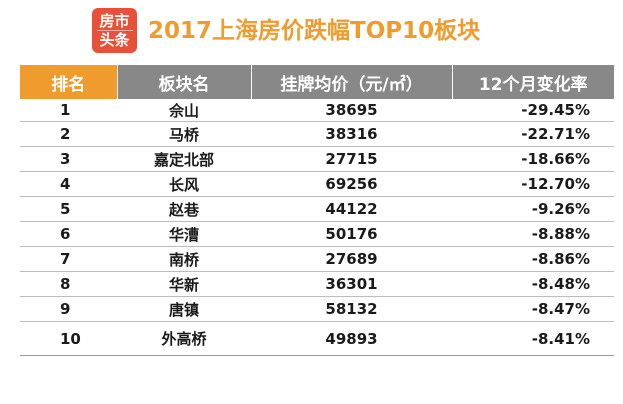 The image size is (623, 404). What do you see at coordinates (68, 209) in the screenshot?
I see `rank-cell: 5` at bounding box center [68, 209].